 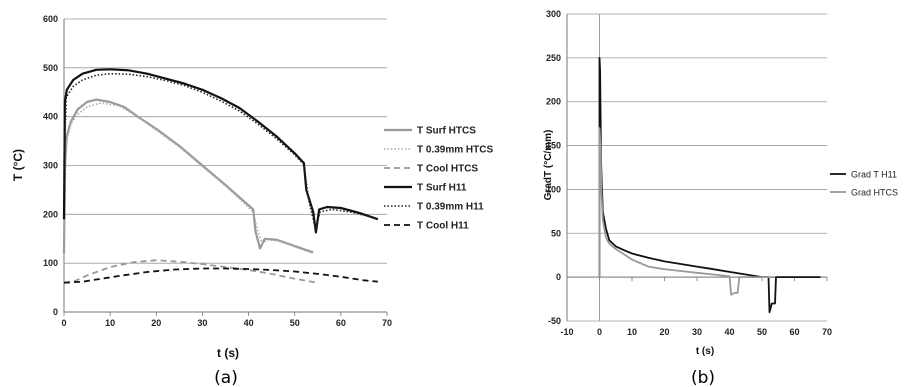 I want to click on series-line-t-surf-htcs, so click(x=188, y=176).